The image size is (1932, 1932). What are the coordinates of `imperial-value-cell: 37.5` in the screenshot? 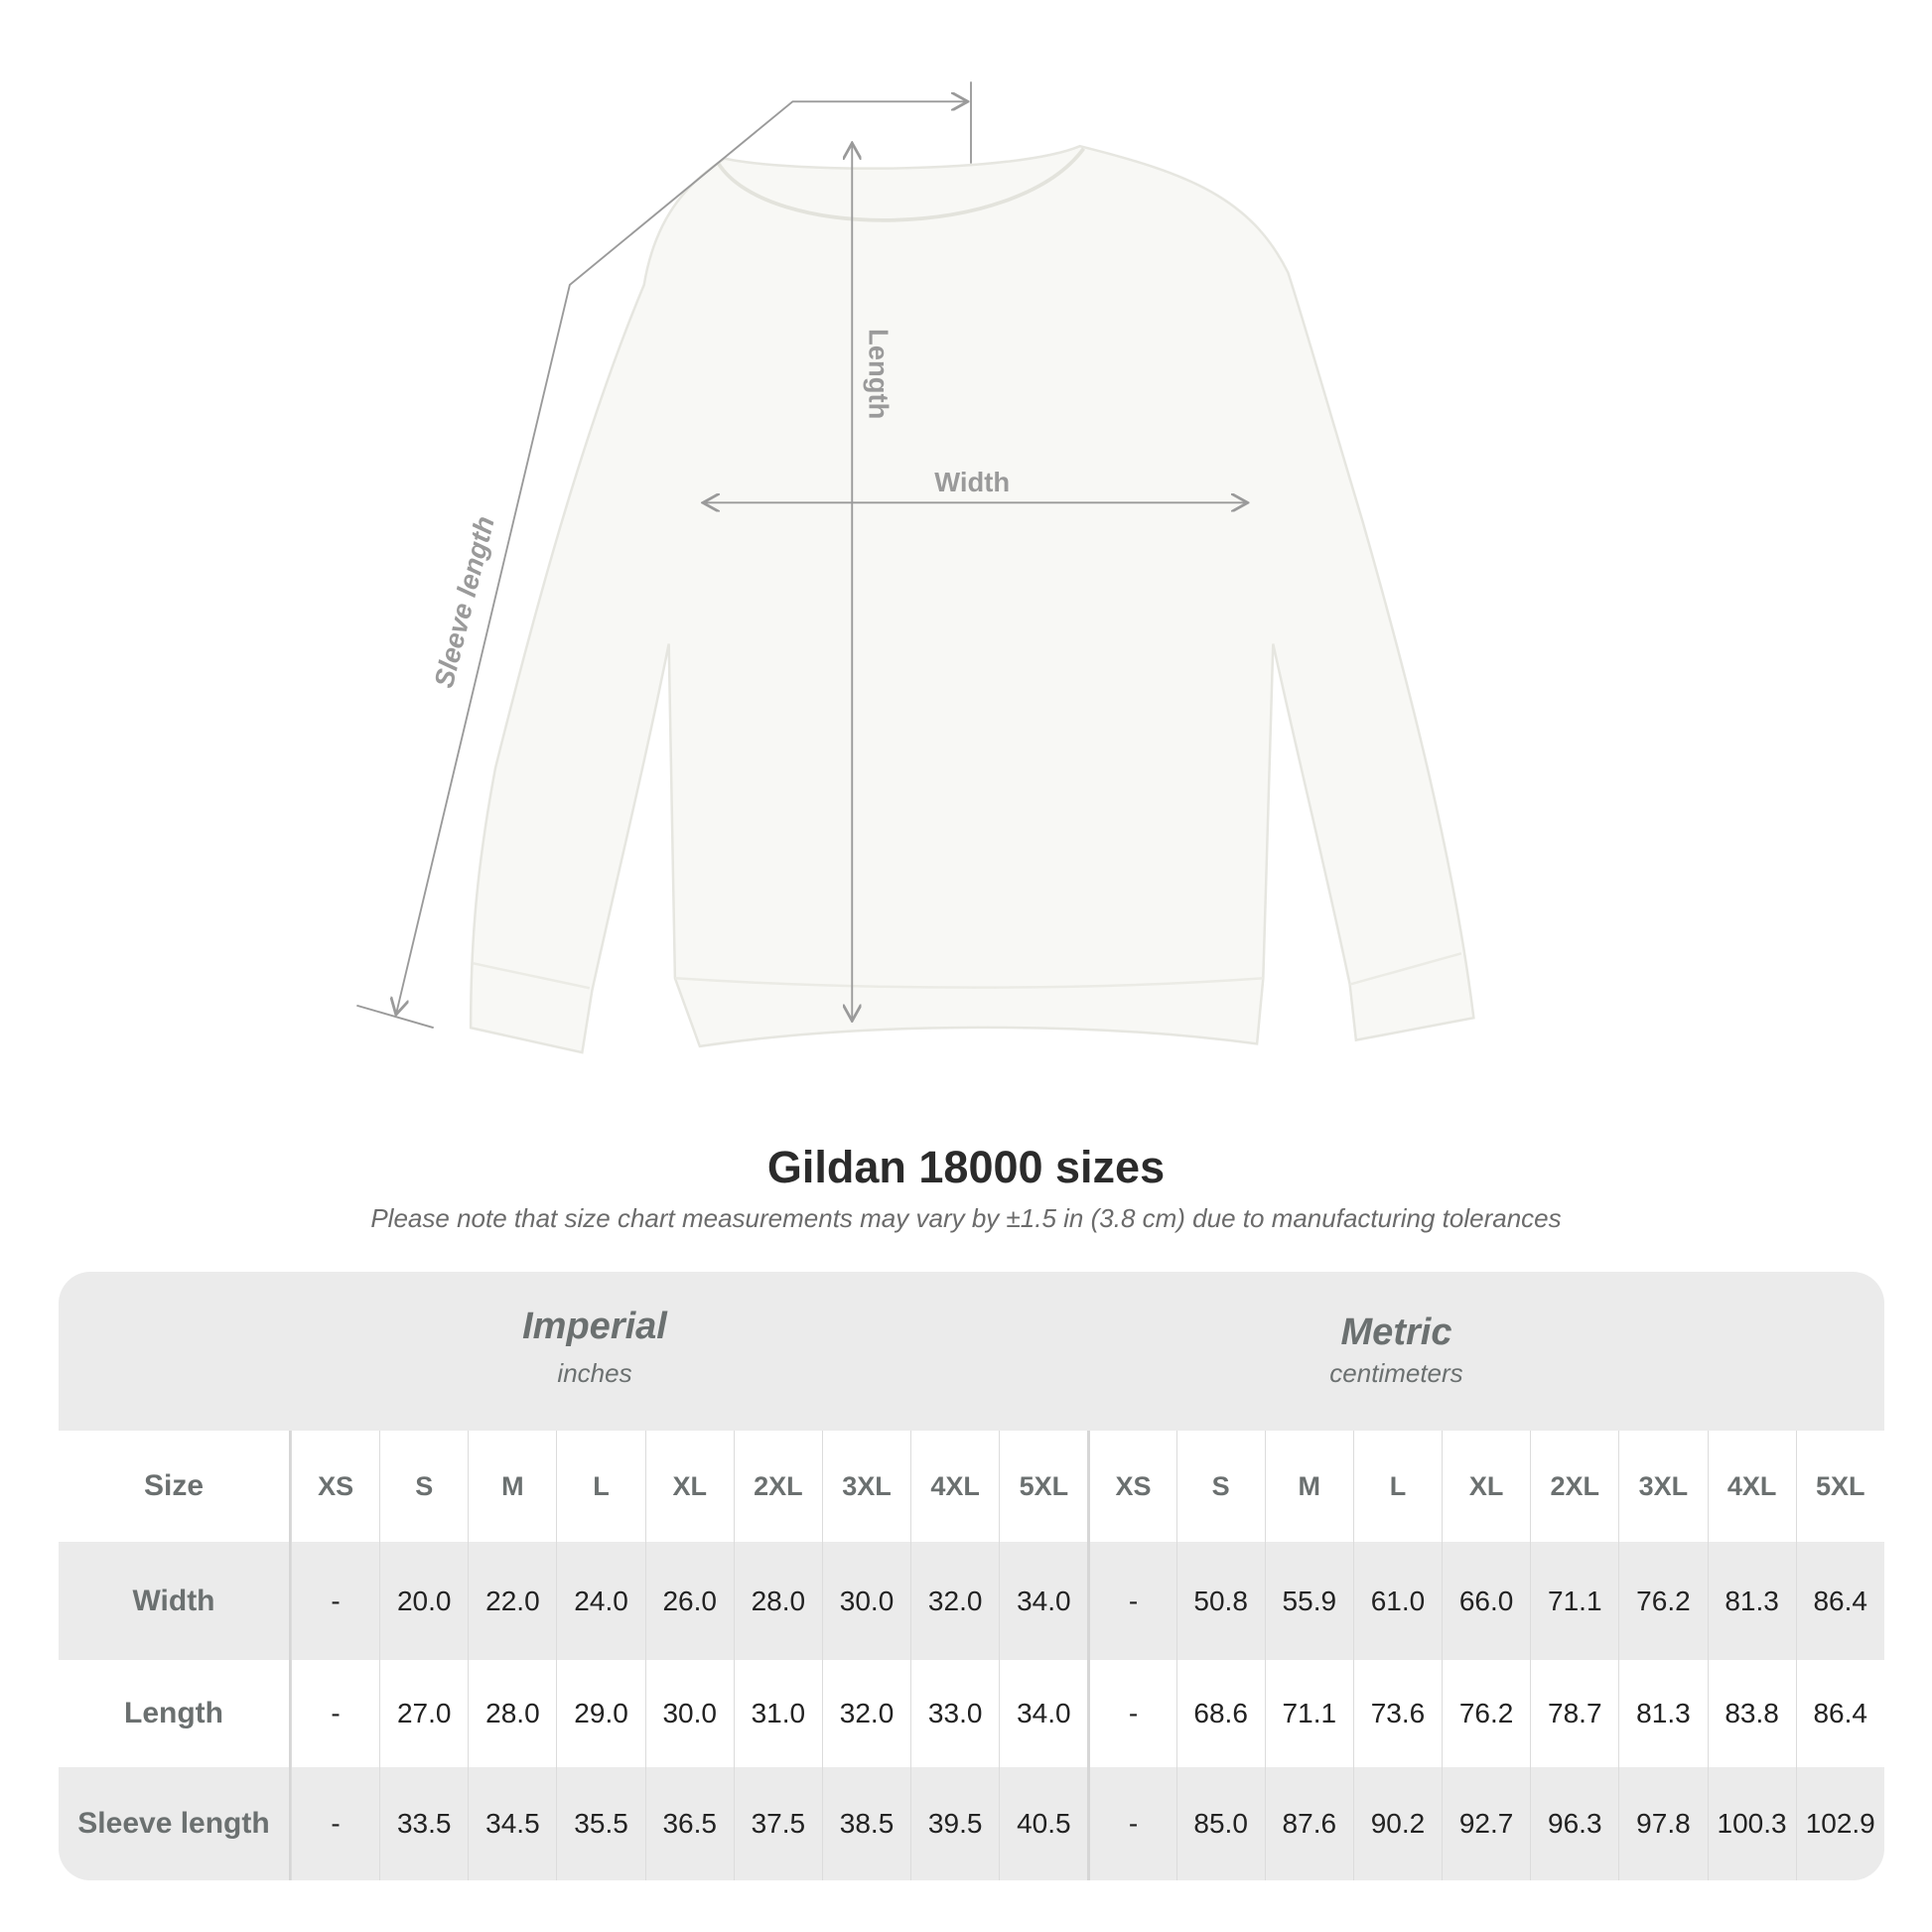 It's located at (777, 1823).